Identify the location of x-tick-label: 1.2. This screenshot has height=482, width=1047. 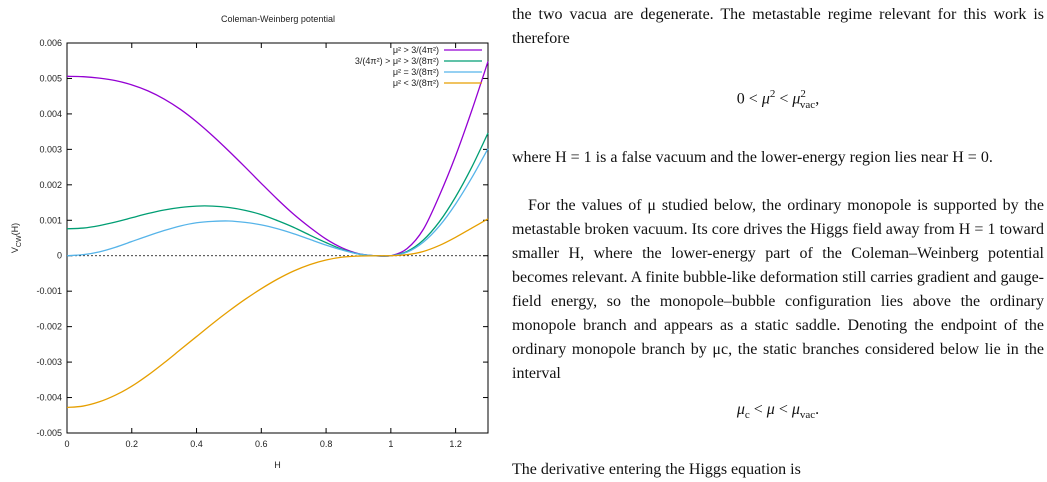
(455, 444).